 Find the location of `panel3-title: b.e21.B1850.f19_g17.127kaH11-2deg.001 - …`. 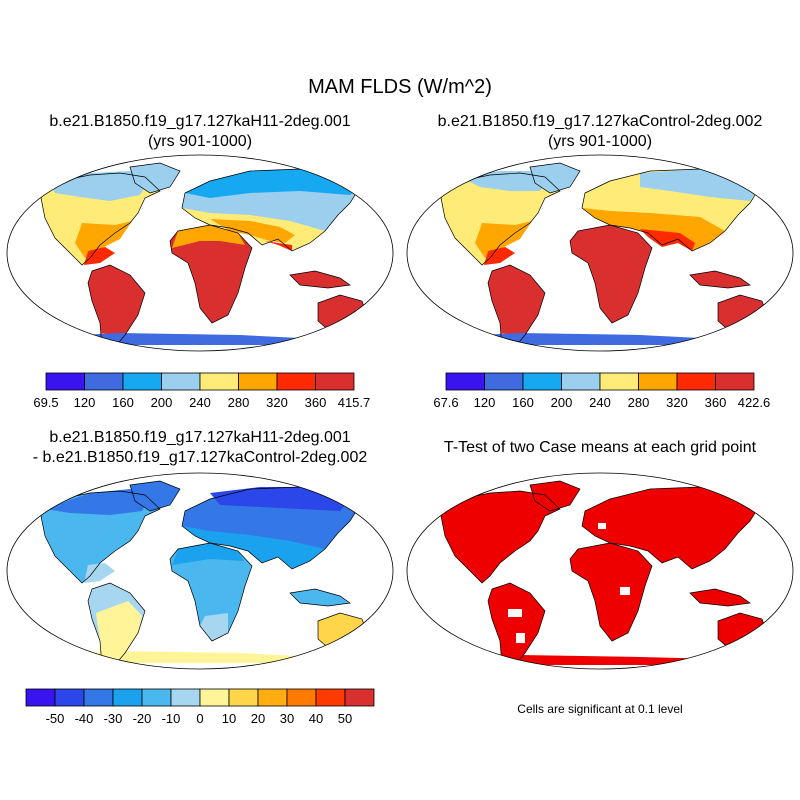

panel3-title: b.e21.B1850.f19_g17.127kaH11-2deg.001 - … is located at coordinates (200, 448).